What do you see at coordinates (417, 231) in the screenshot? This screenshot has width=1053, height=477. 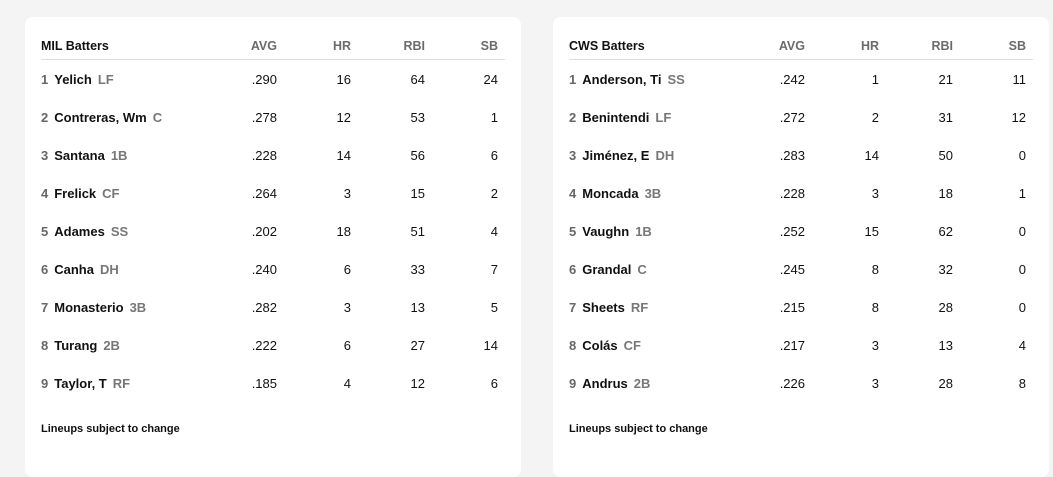 I see `rbi-cell: 51` at bounding box center [417, 231].